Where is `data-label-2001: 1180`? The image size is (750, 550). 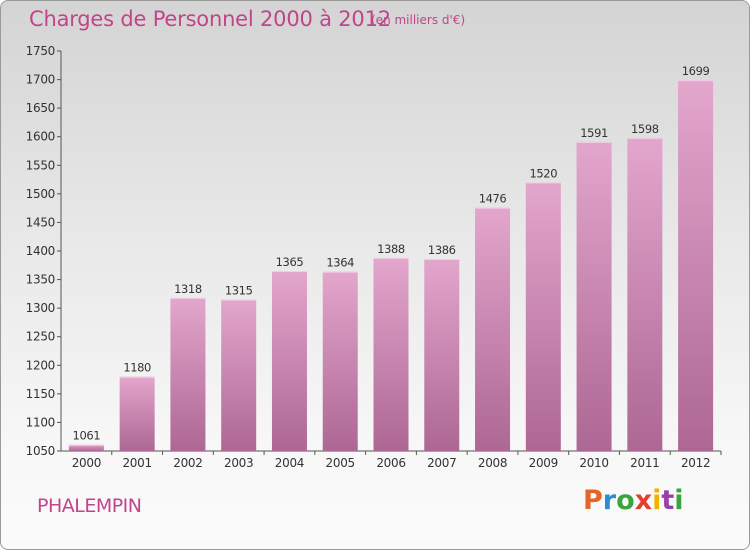 data-label-2001: 1180 is located at coordinates (137, 368).